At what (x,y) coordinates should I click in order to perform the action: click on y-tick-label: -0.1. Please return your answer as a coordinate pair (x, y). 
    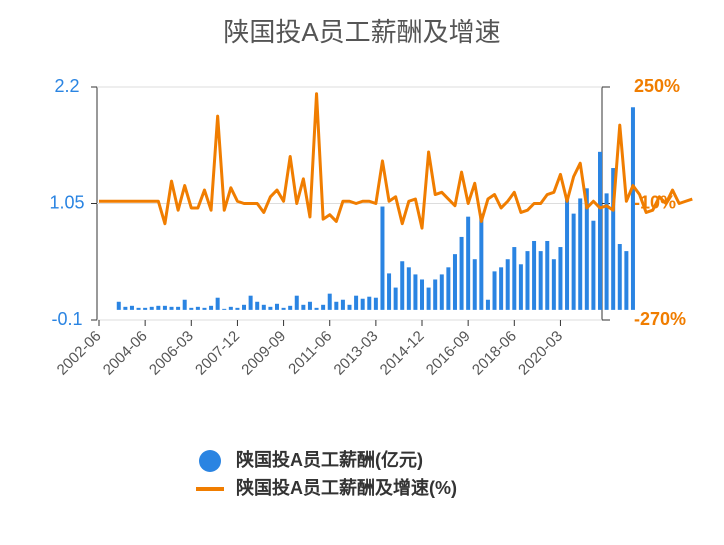
    Looking at the image, I should click on (66, 319).